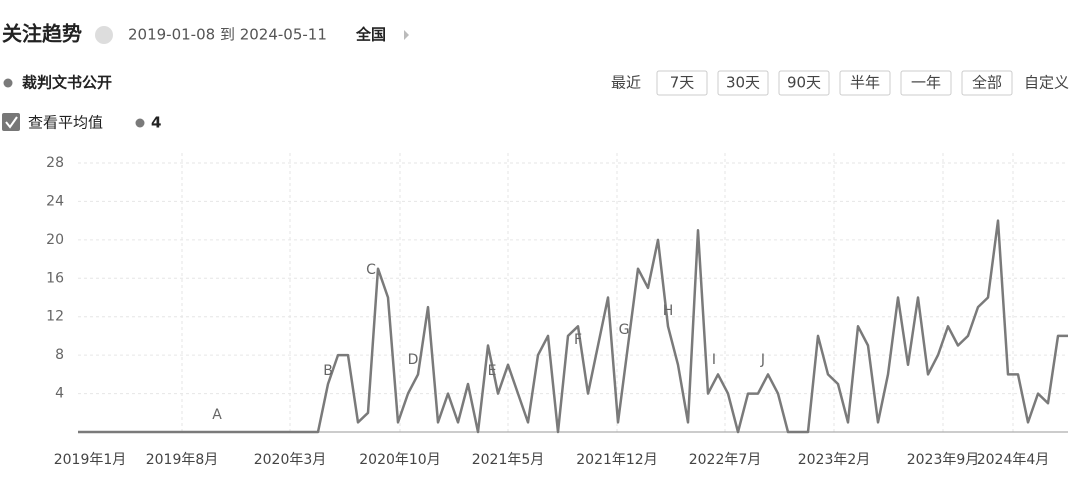 The image size is (1080, 480). Describe the element at coordinates (55, 240) in the screenshot. I see `y-tick-label: 20` at that location.